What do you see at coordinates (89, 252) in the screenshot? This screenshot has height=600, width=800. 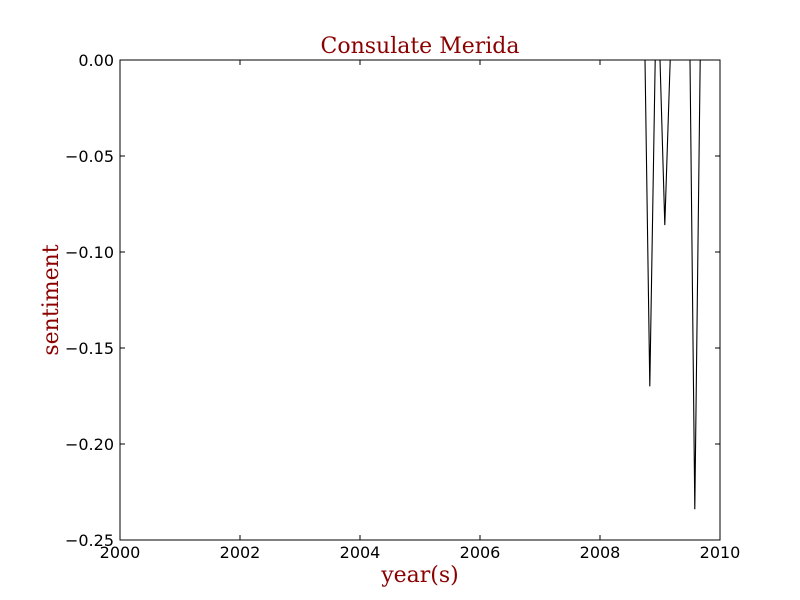 I see `y-tick-label: −0.10` at bounding box center [89, 252].